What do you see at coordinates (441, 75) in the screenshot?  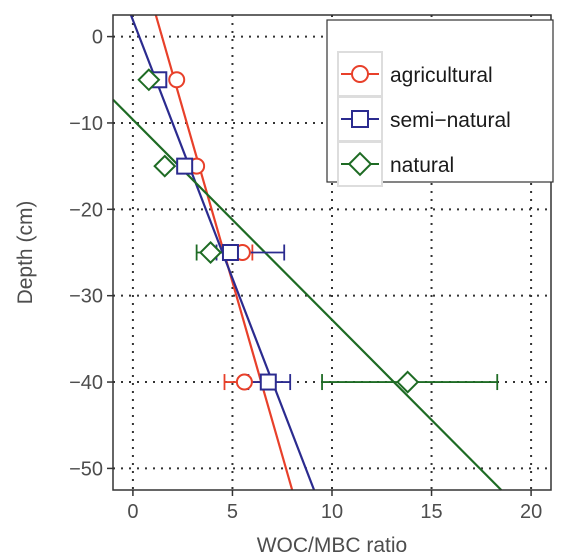 I see `legend-label: agricultural` at bounding box center [441, 75].